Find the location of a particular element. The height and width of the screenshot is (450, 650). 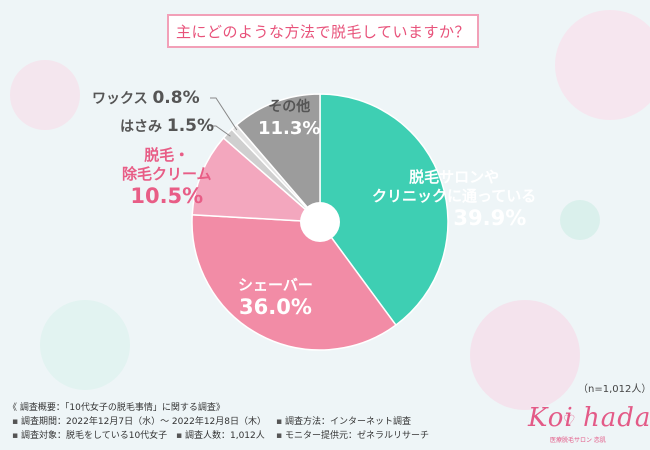

chart-title: 主にどのような方法で脱毛していますか？ is located at coordinates (323, 31).